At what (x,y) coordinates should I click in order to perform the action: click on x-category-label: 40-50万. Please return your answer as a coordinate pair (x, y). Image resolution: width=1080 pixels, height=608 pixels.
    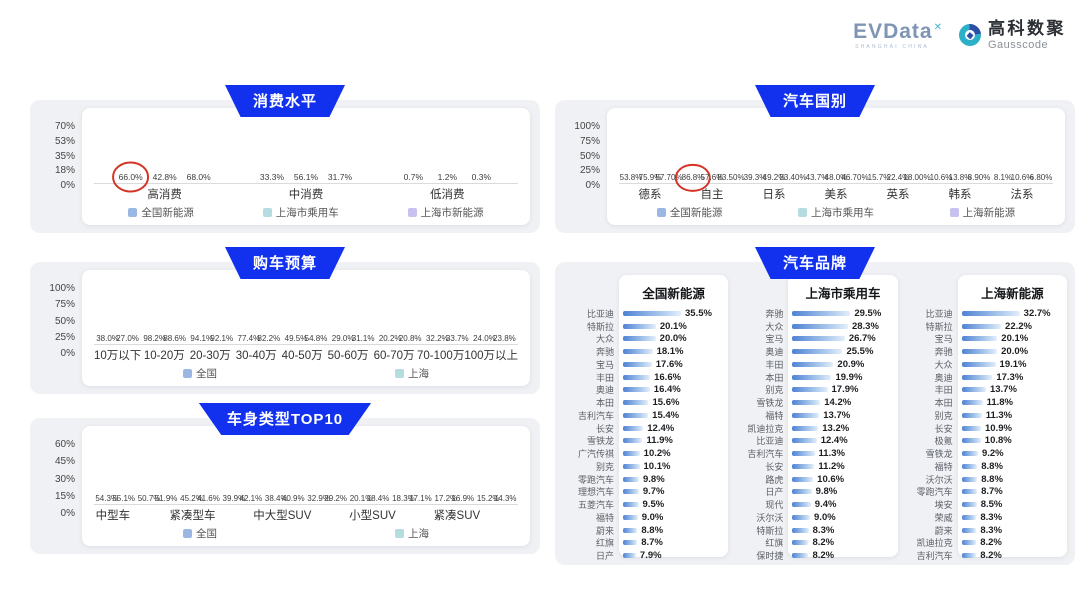
    Looking at the image, I should click on (302, 356).